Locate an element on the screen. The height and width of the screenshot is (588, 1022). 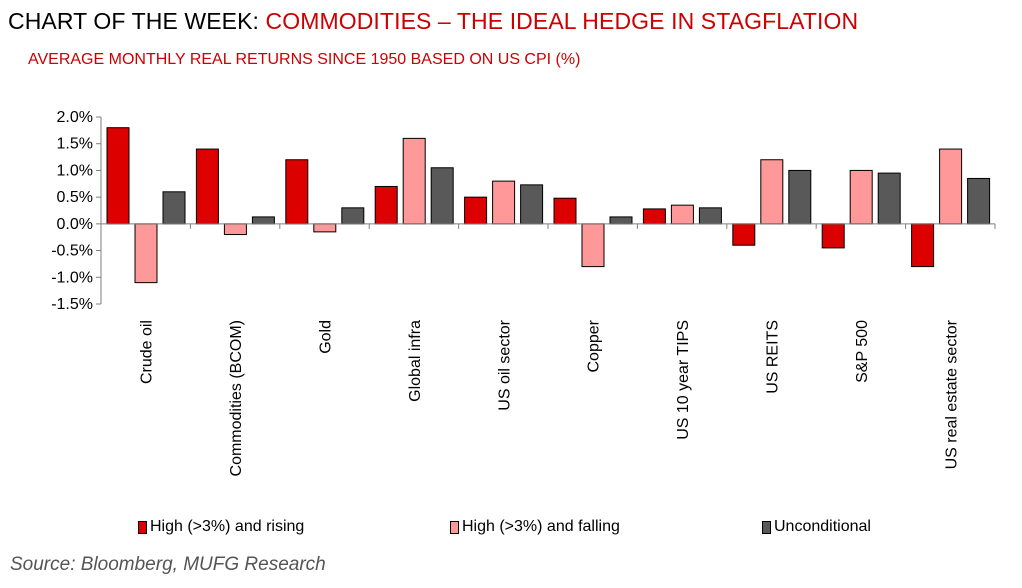
y-tick-label: -0.5% is located at coordinates (72, 251).